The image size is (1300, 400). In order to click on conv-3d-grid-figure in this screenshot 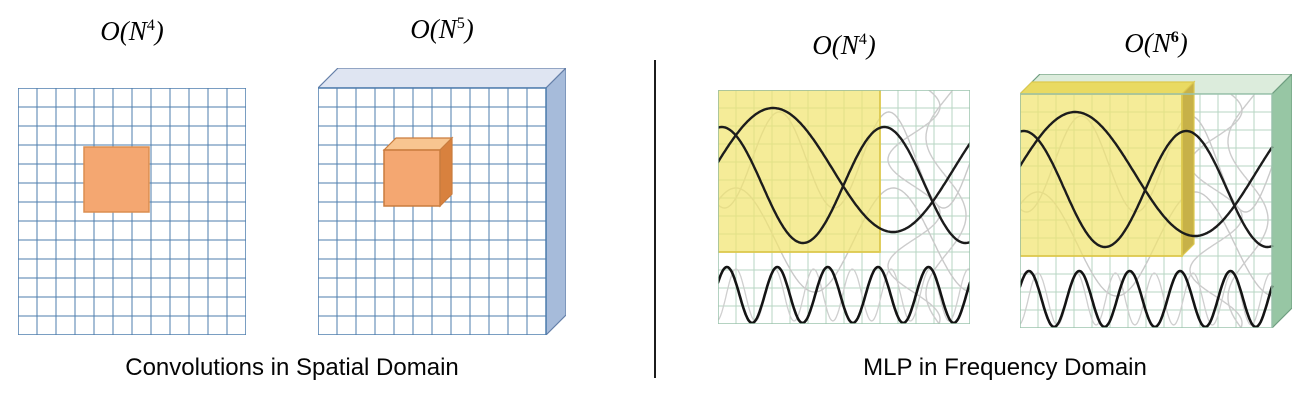, I will do `click(442, 203)`.